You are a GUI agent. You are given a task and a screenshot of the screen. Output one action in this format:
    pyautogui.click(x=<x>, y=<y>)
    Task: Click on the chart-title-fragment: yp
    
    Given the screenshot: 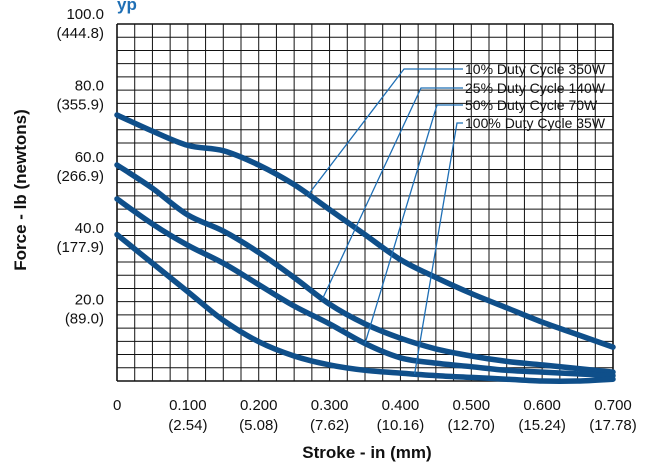 What is the action you would take?
    pyautogui.click(x=127, y=7)
    